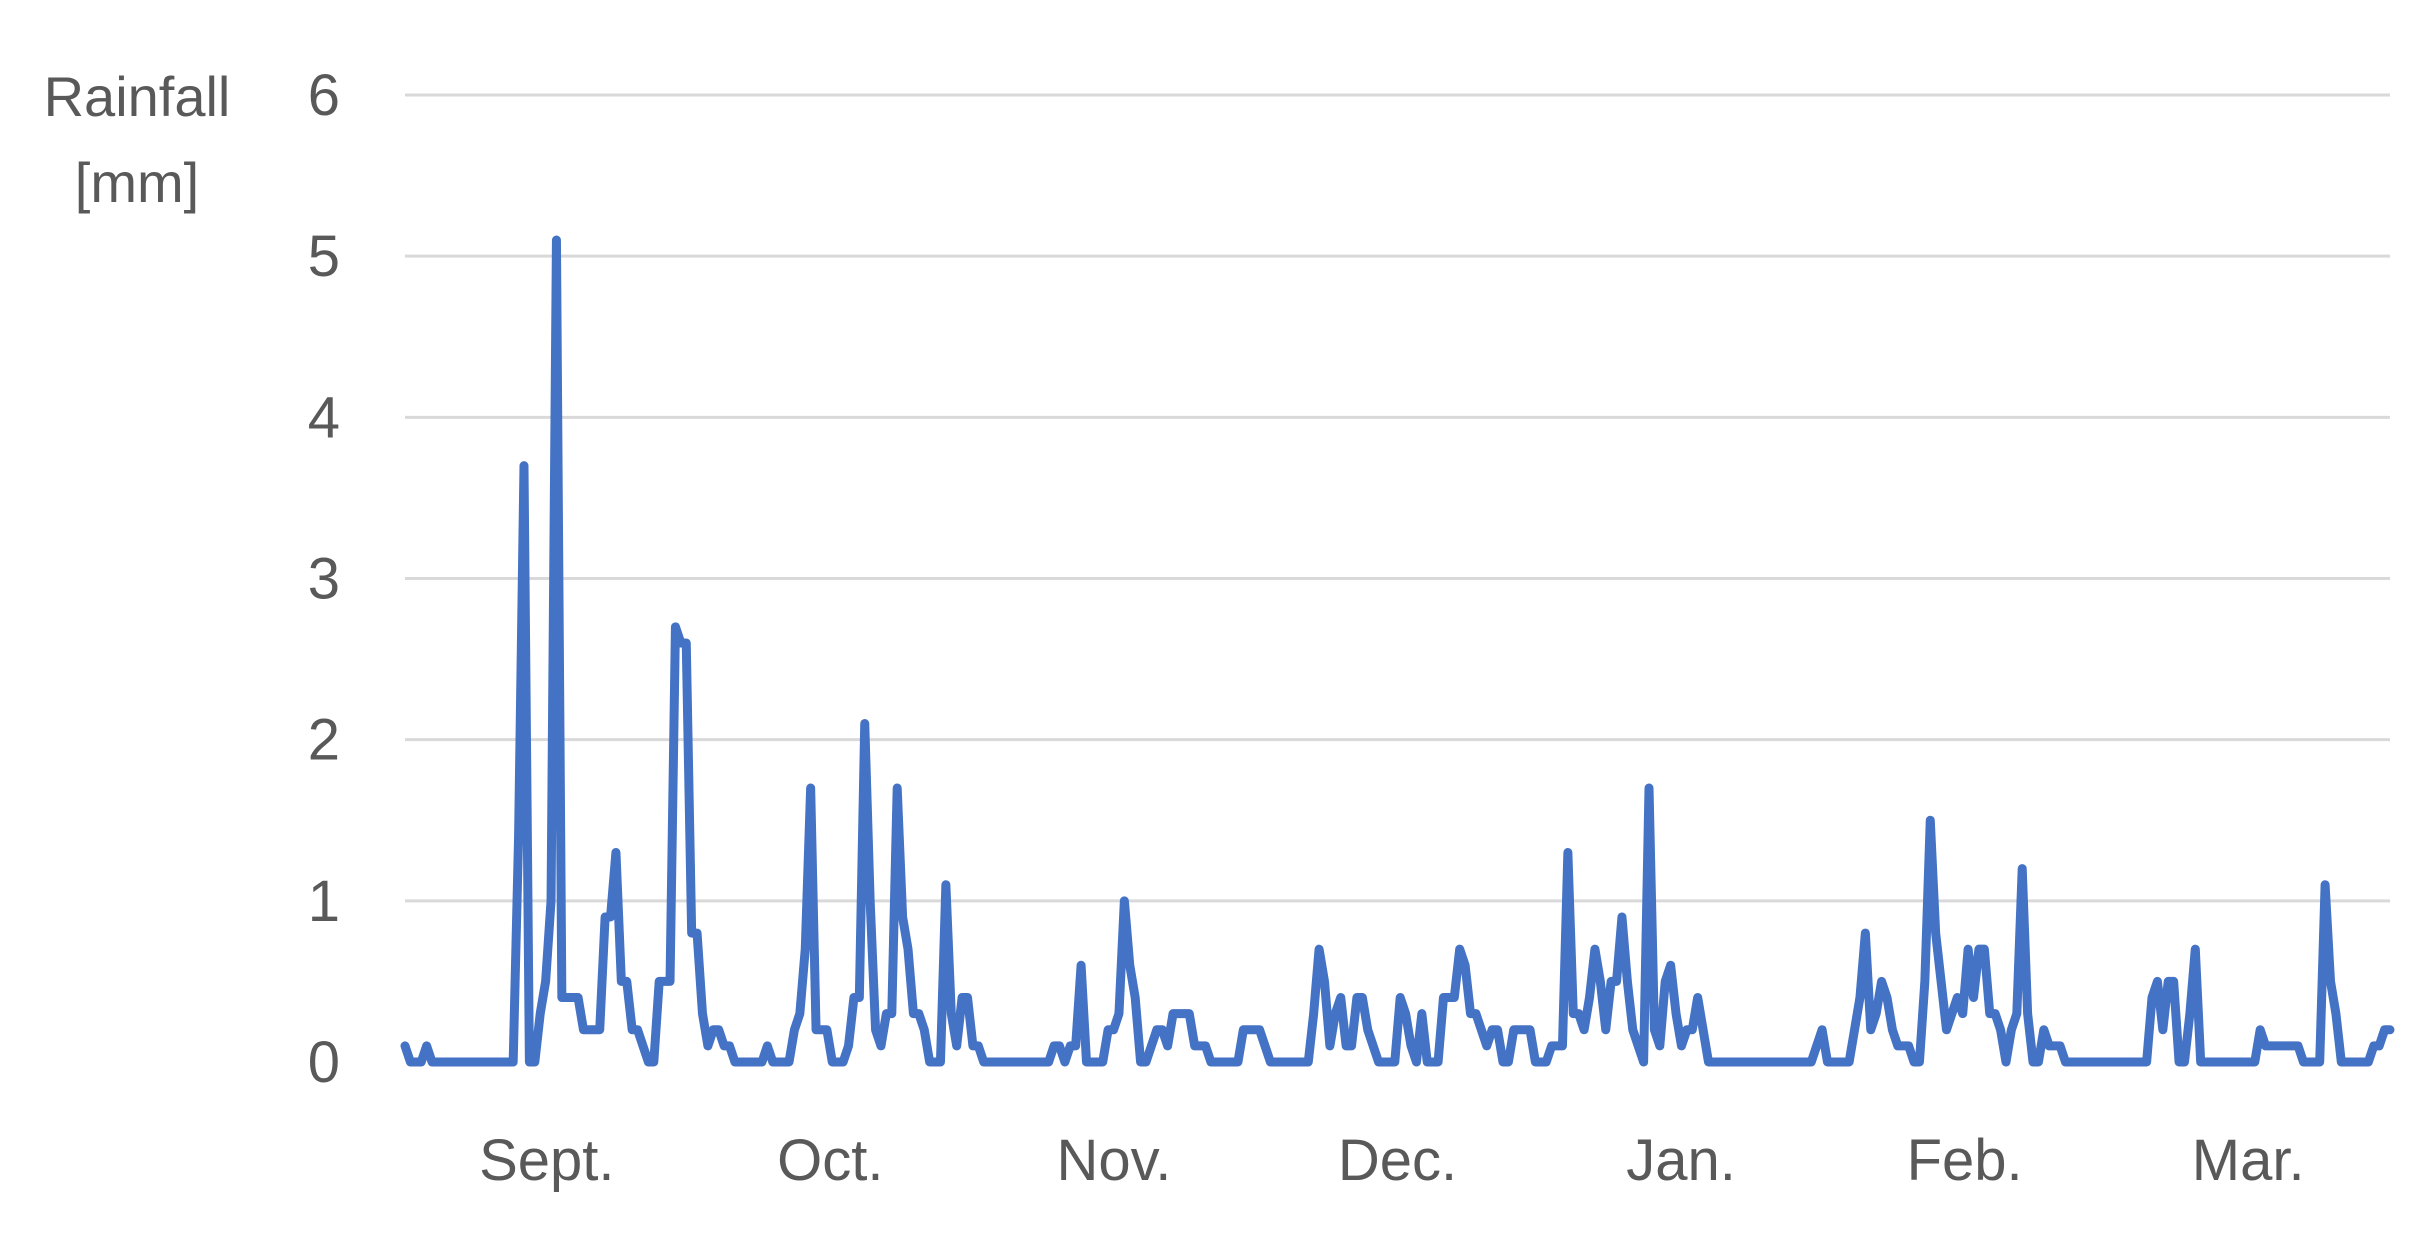  What do you see at coordinates (1113, 1160) in the screenshot?
I see `x-tick-label: Nov.` at bounding box center [1113, 1160].